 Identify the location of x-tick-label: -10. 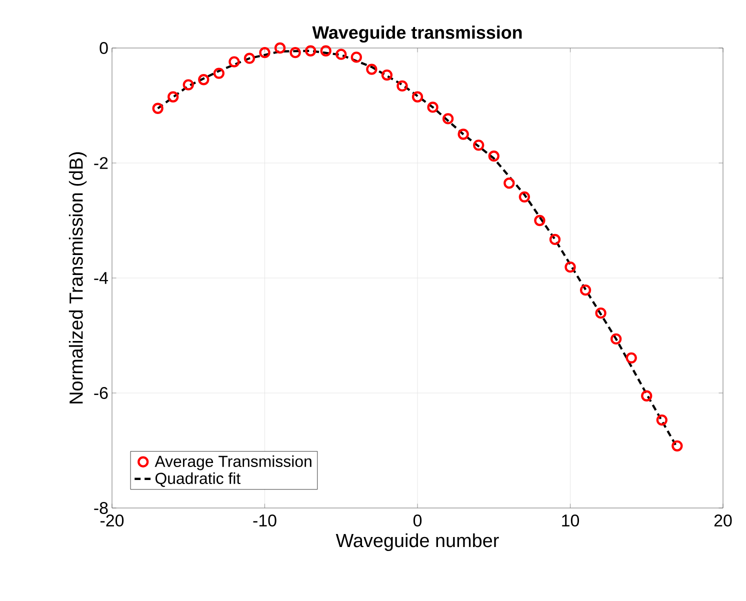
(264, 520).